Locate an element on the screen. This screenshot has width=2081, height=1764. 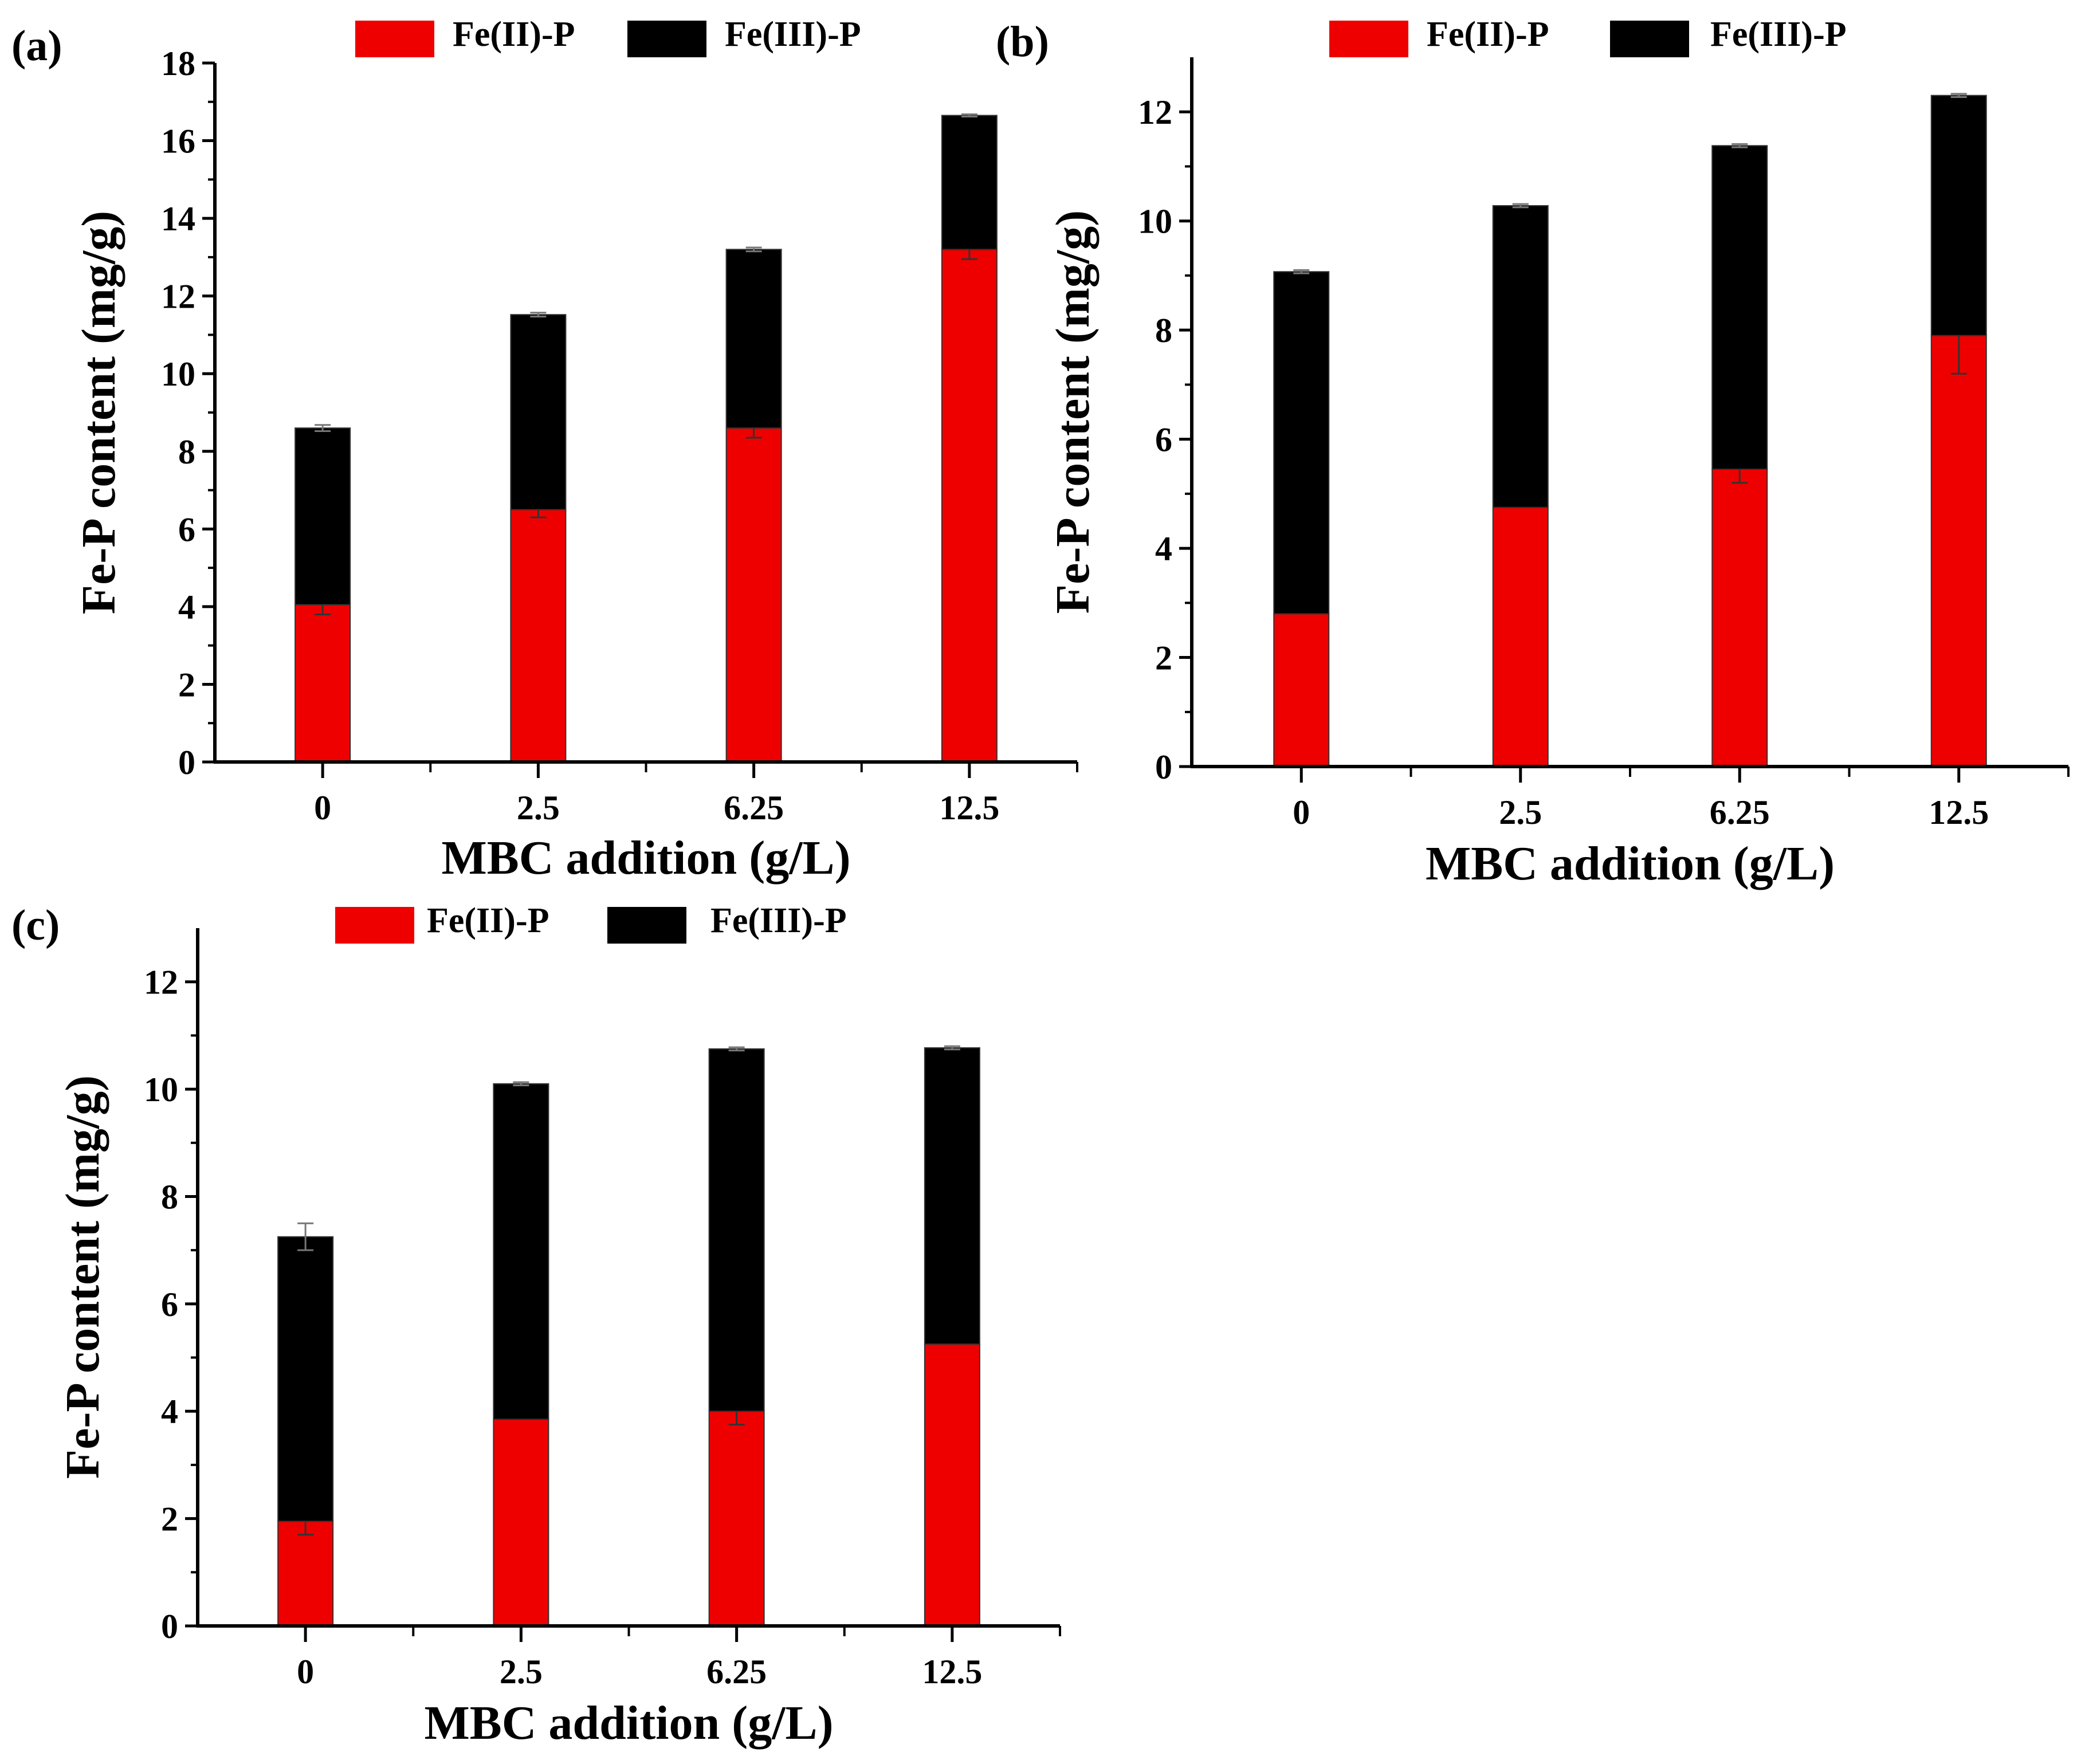
y-tick-label: 16 is located at coordinates (178, 141).